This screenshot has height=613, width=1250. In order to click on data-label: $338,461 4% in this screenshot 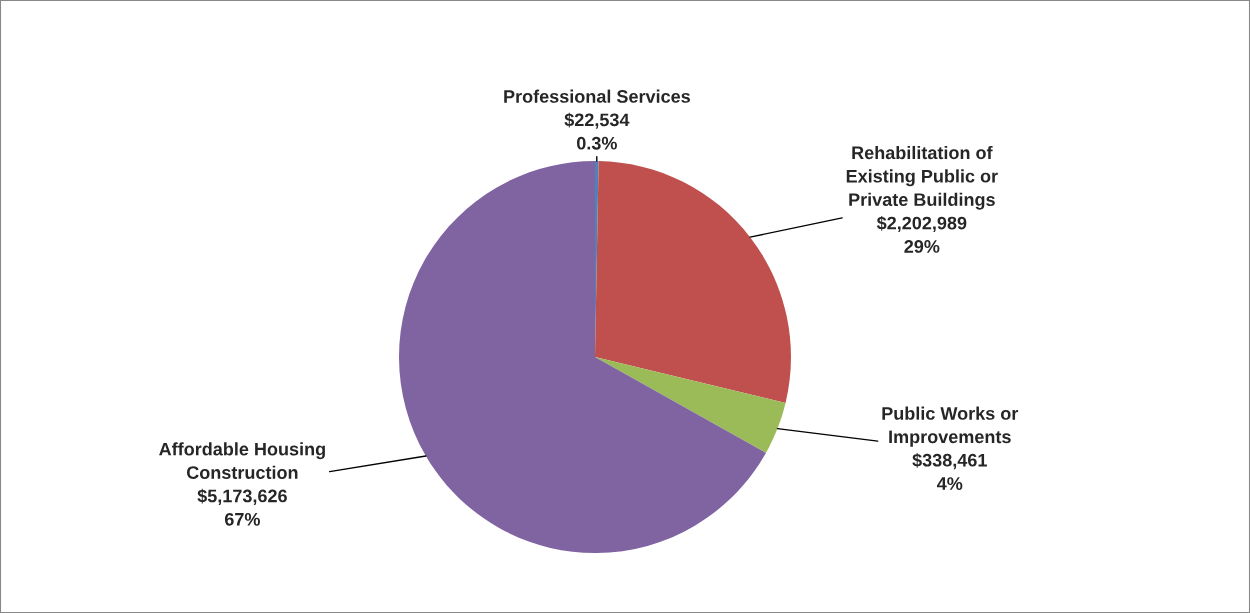, I will do `click(949, 471)`.